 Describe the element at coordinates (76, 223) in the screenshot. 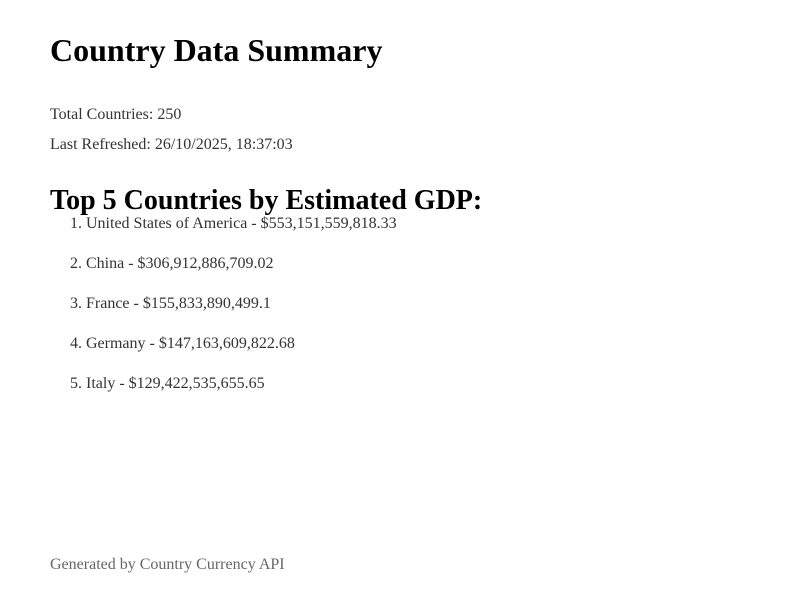

I see `rank-number: 1.` at that location.